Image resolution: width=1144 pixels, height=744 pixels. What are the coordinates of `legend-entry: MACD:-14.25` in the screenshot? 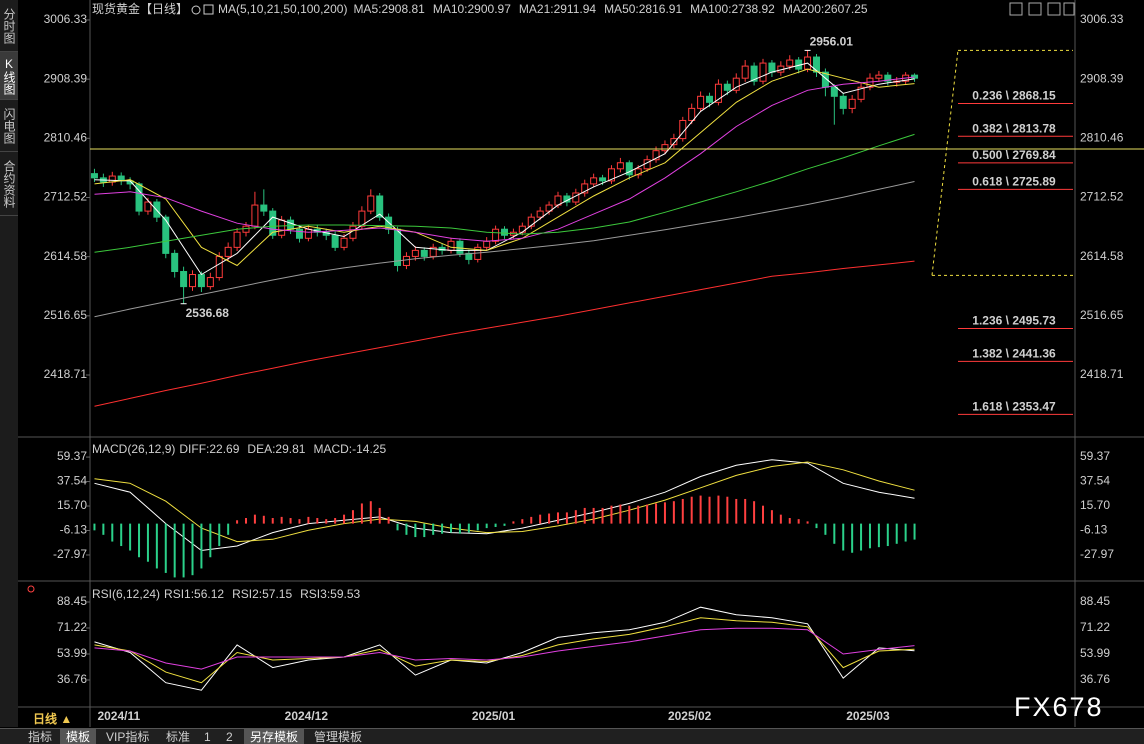 It's located at (349, 449).